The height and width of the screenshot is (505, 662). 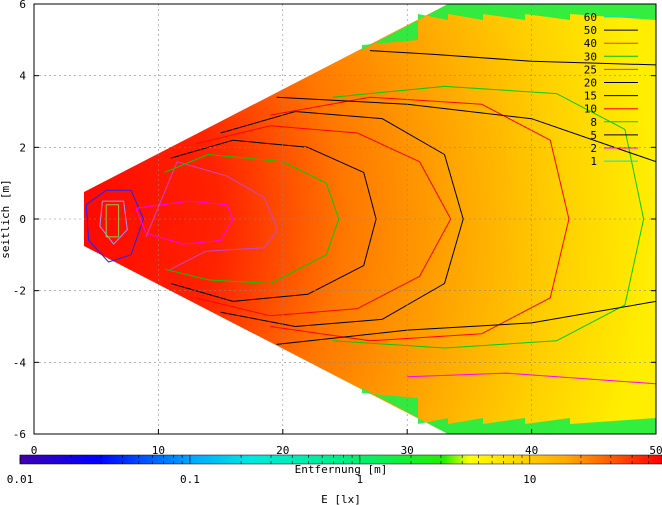 I want to click on legend-label: 5, so click(x=593, y=135).